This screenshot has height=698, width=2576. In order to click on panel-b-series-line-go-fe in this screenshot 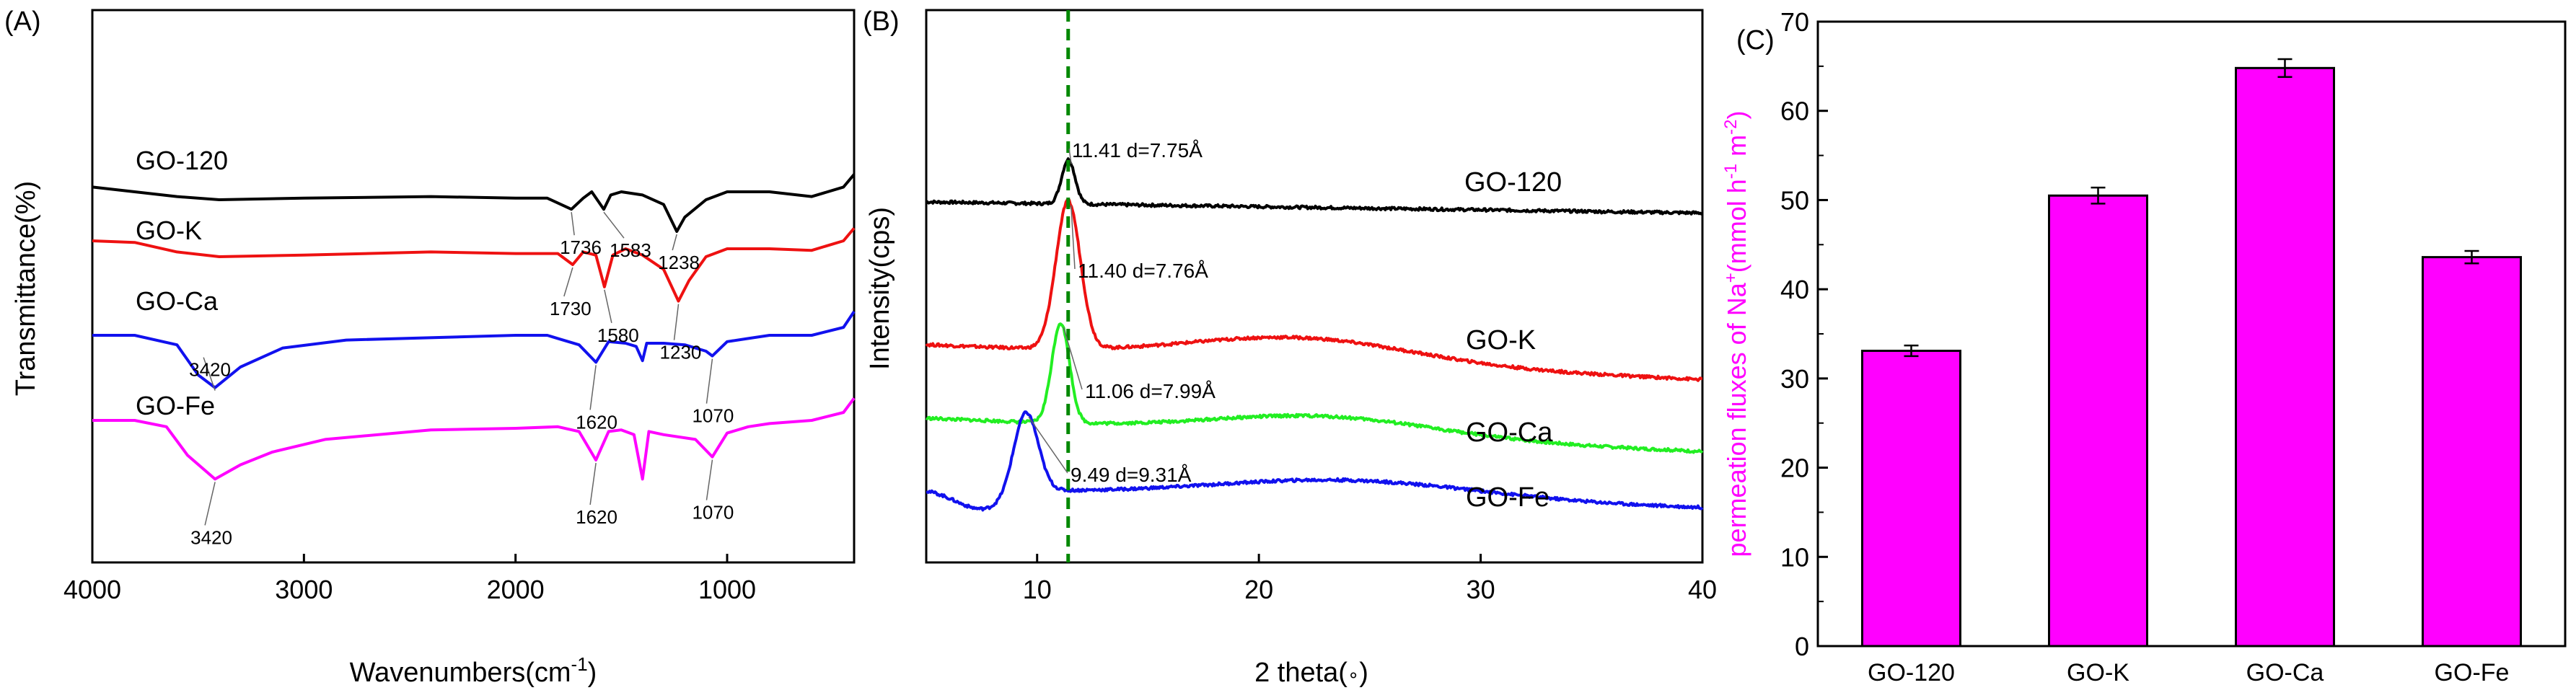, I will do `click(1315, 461)`.